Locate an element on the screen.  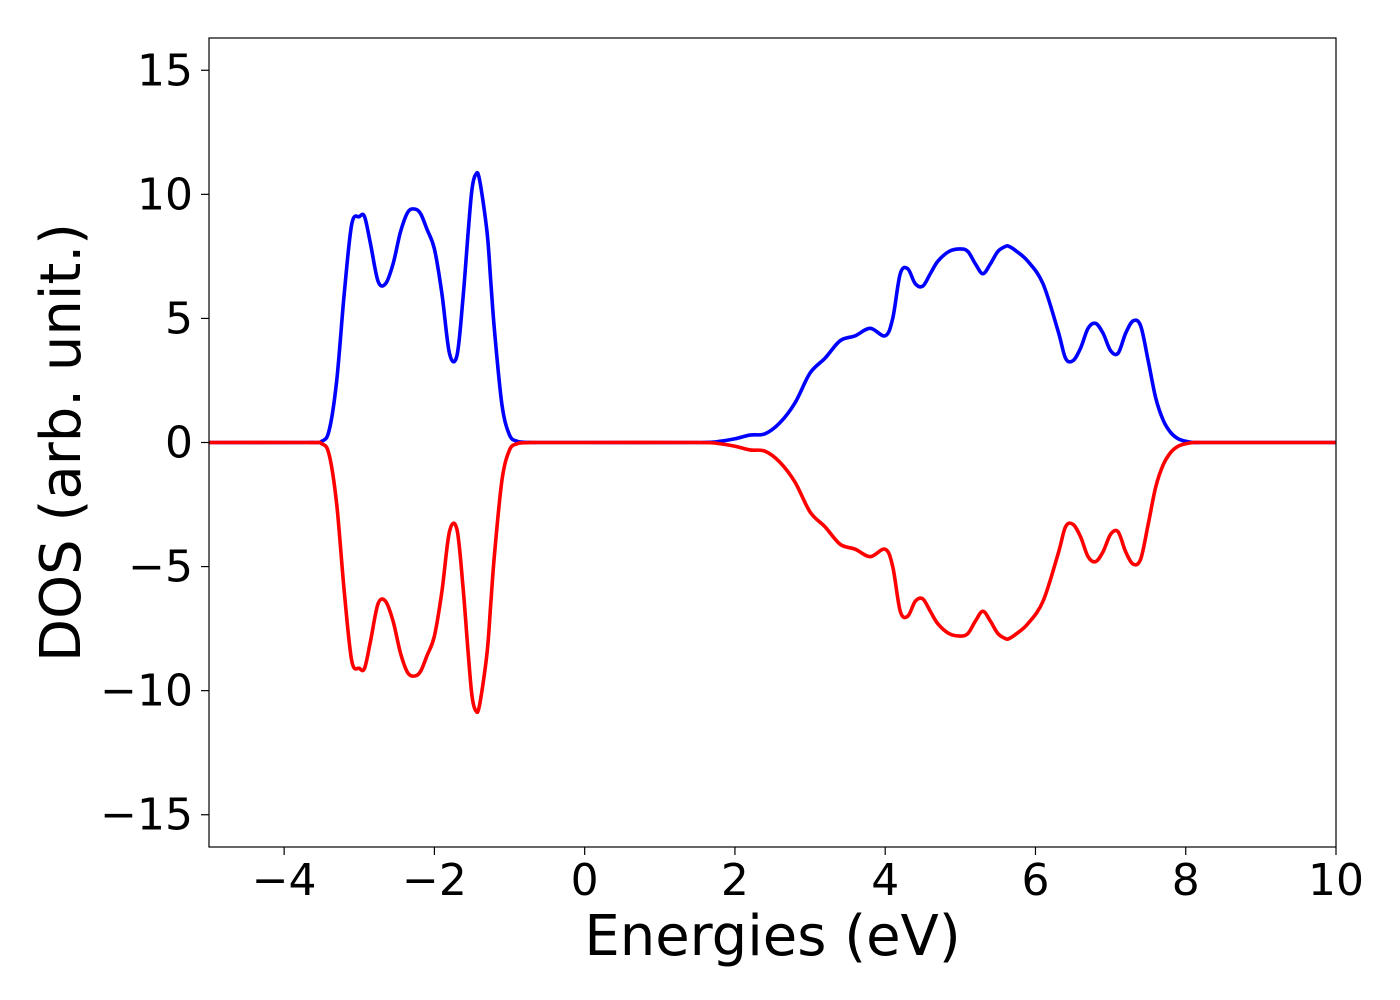
y-tick-label: 10 is located at coordinates (165, 194).